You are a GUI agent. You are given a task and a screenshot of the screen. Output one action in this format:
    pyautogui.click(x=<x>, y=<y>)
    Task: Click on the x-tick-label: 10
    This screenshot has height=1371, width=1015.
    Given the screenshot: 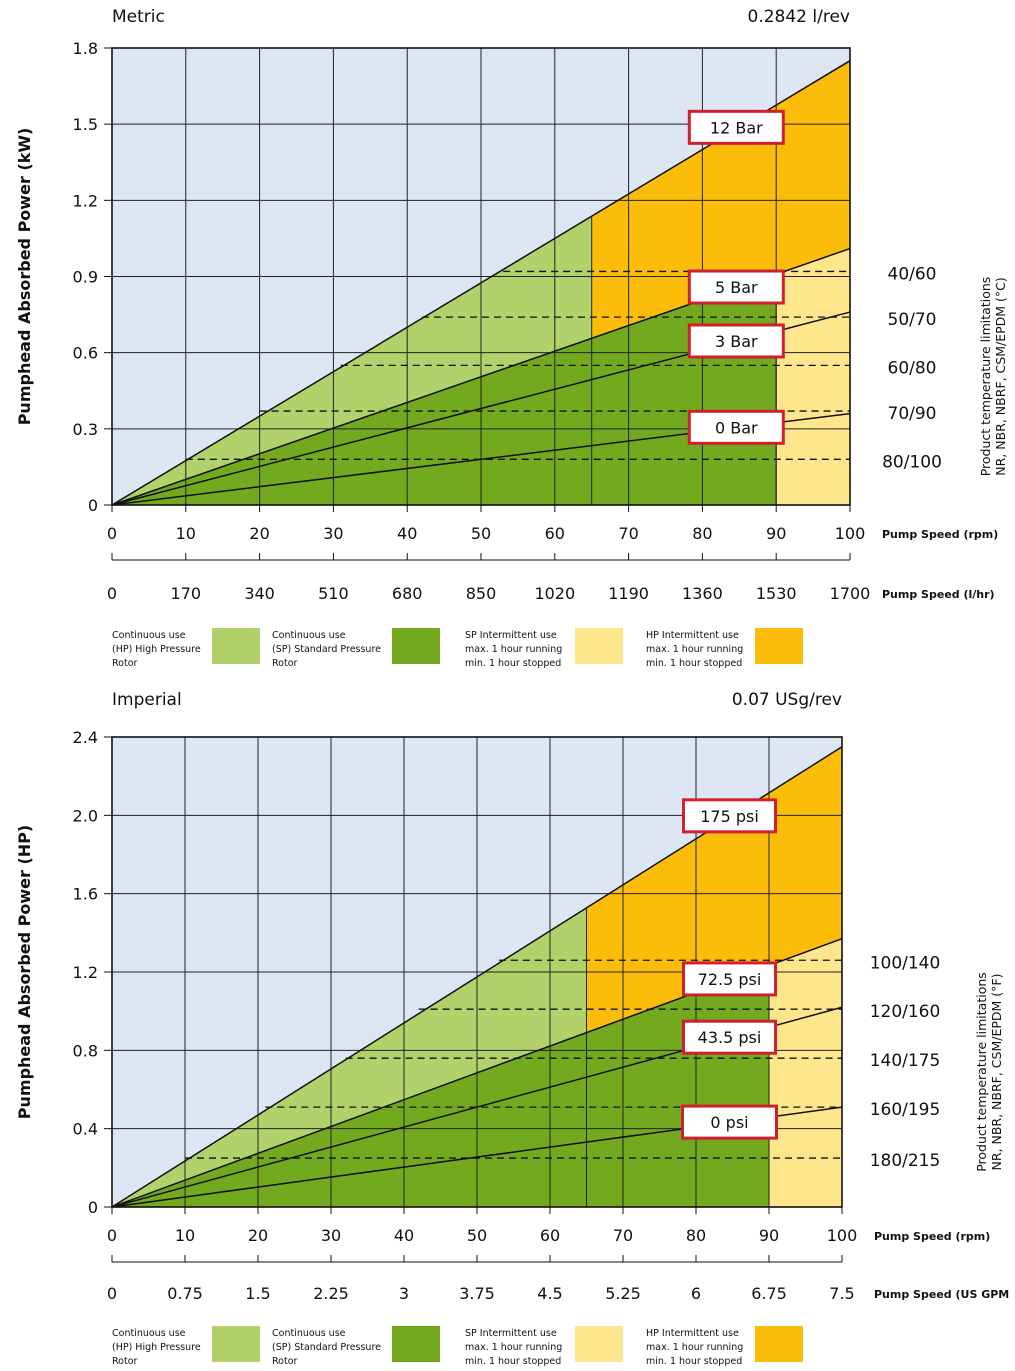 What is the action you would take?
    pyautogui.click(x=185, y=1235)
    